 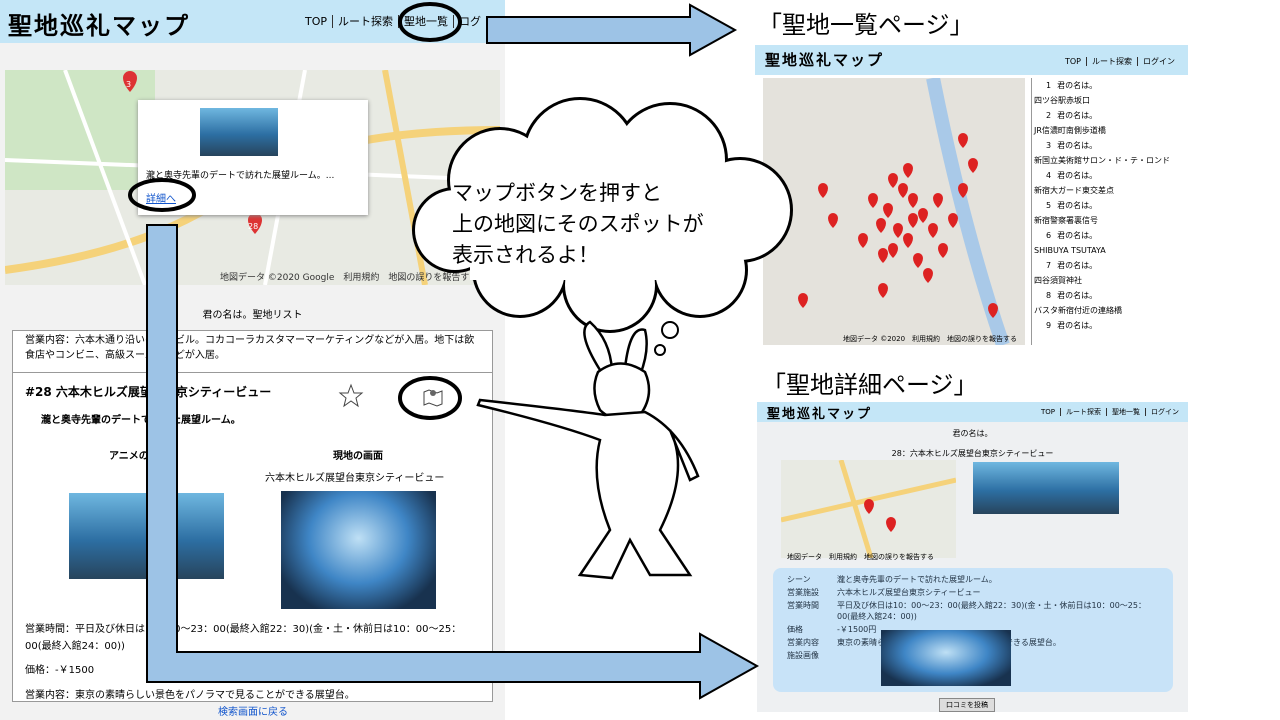 I want to click on item-place: 四ツ谷駅赤坂口, so click(x=1062, y=100).